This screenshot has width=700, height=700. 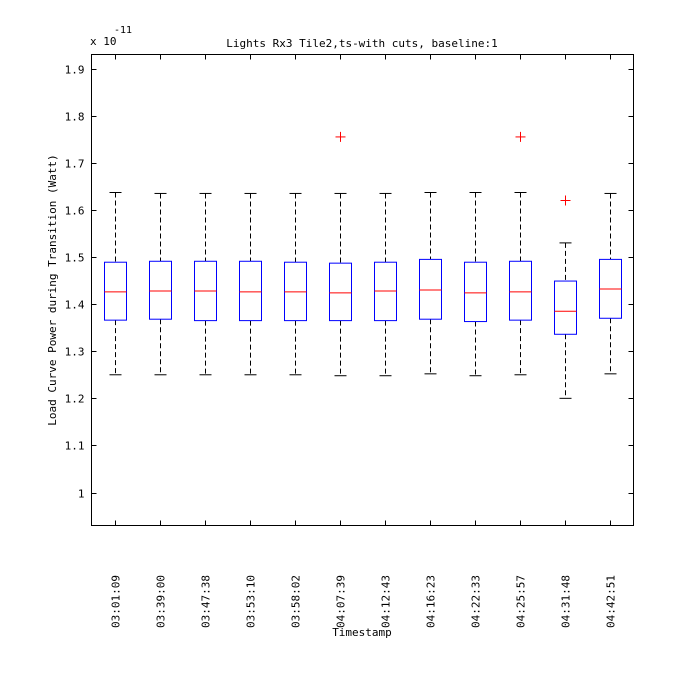 I want to click on y-tick-label: 1.6, so click(x=75, y=211).